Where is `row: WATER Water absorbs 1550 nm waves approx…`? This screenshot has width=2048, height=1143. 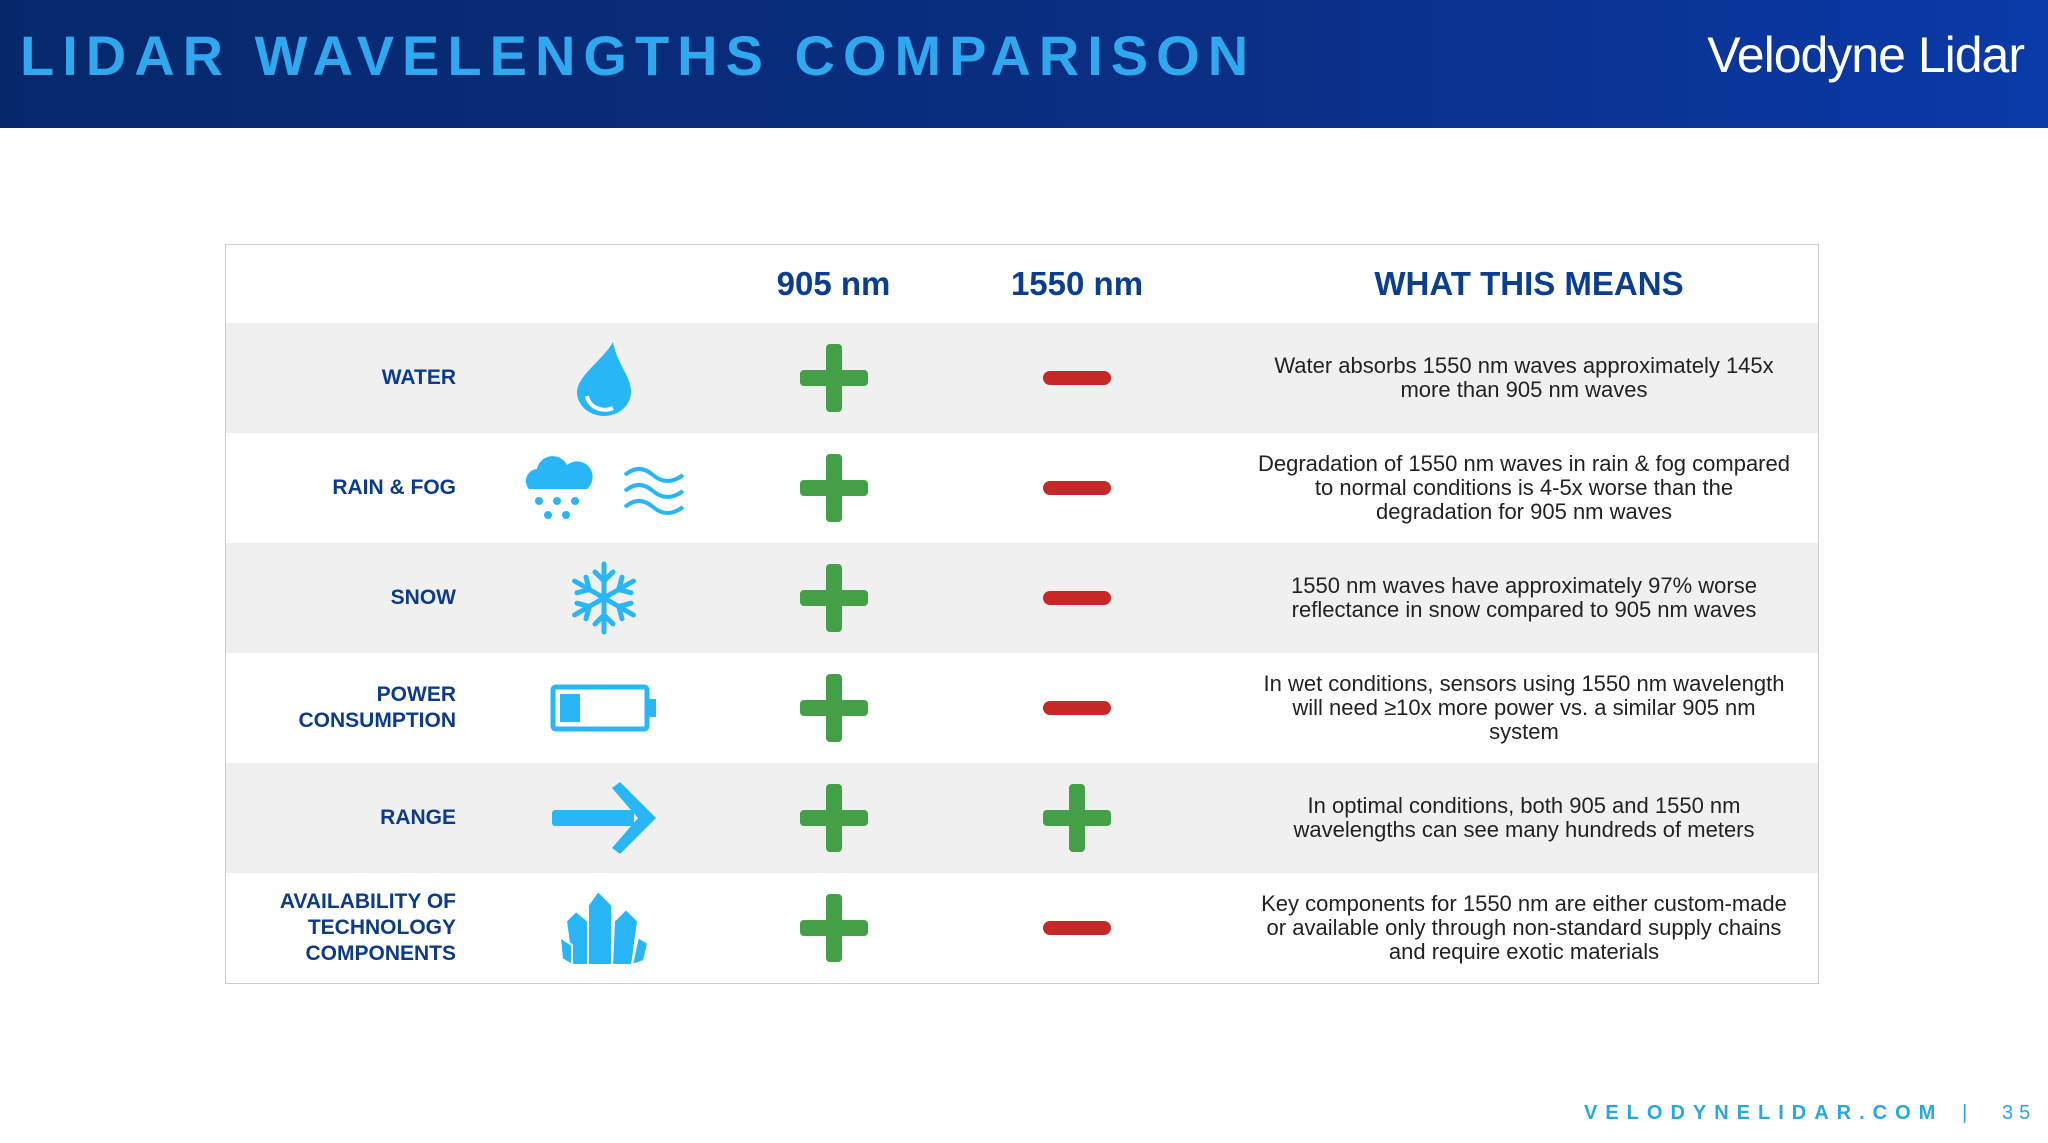
row: WATER Water absorbs 1550 nm waves approx… is located at coordinates (1022, 378).